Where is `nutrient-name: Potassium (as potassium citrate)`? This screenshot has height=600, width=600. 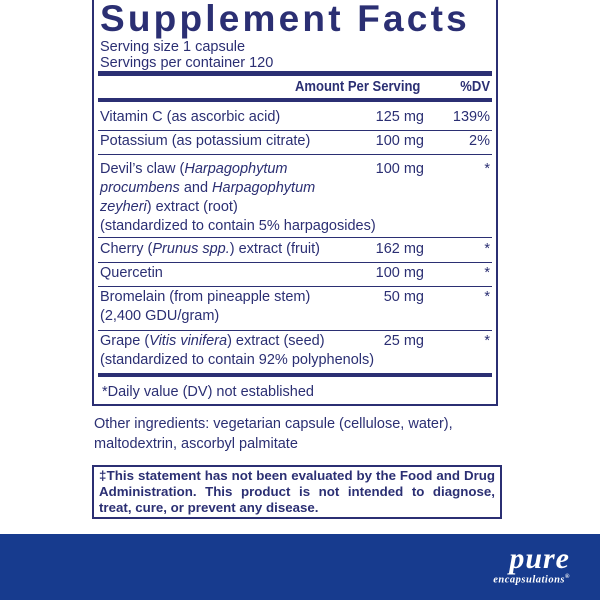 nutrient-name: Potassium (as potassium citrate) is located at coordinates (205, 141).